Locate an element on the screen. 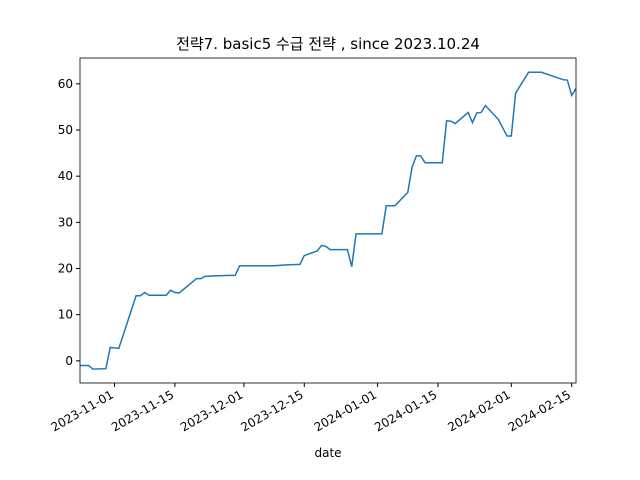 This screenshot has height=480, width=640. y-tick-label: 10 is located at coordinates (65, 315).